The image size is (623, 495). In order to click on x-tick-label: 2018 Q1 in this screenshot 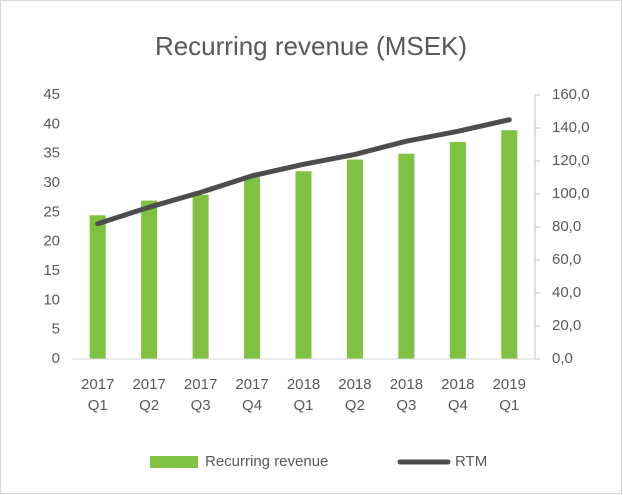, I will do `click(303, 395)`.